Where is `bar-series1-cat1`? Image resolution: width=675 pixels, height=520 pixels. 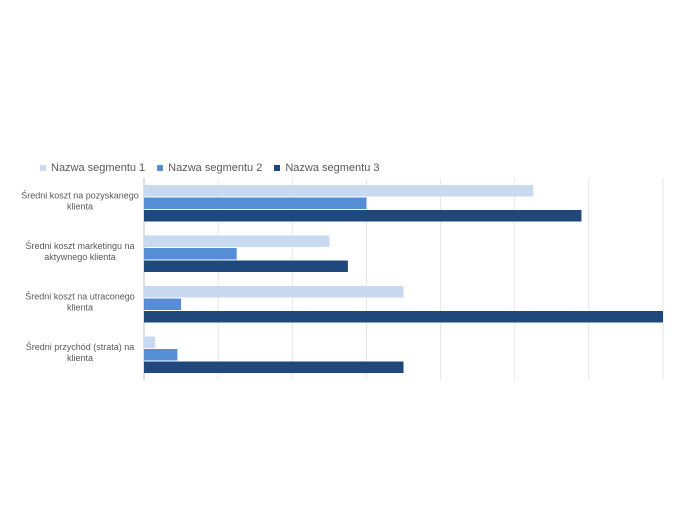
bar-series1-cat1 is located at coordinates (339, 191).